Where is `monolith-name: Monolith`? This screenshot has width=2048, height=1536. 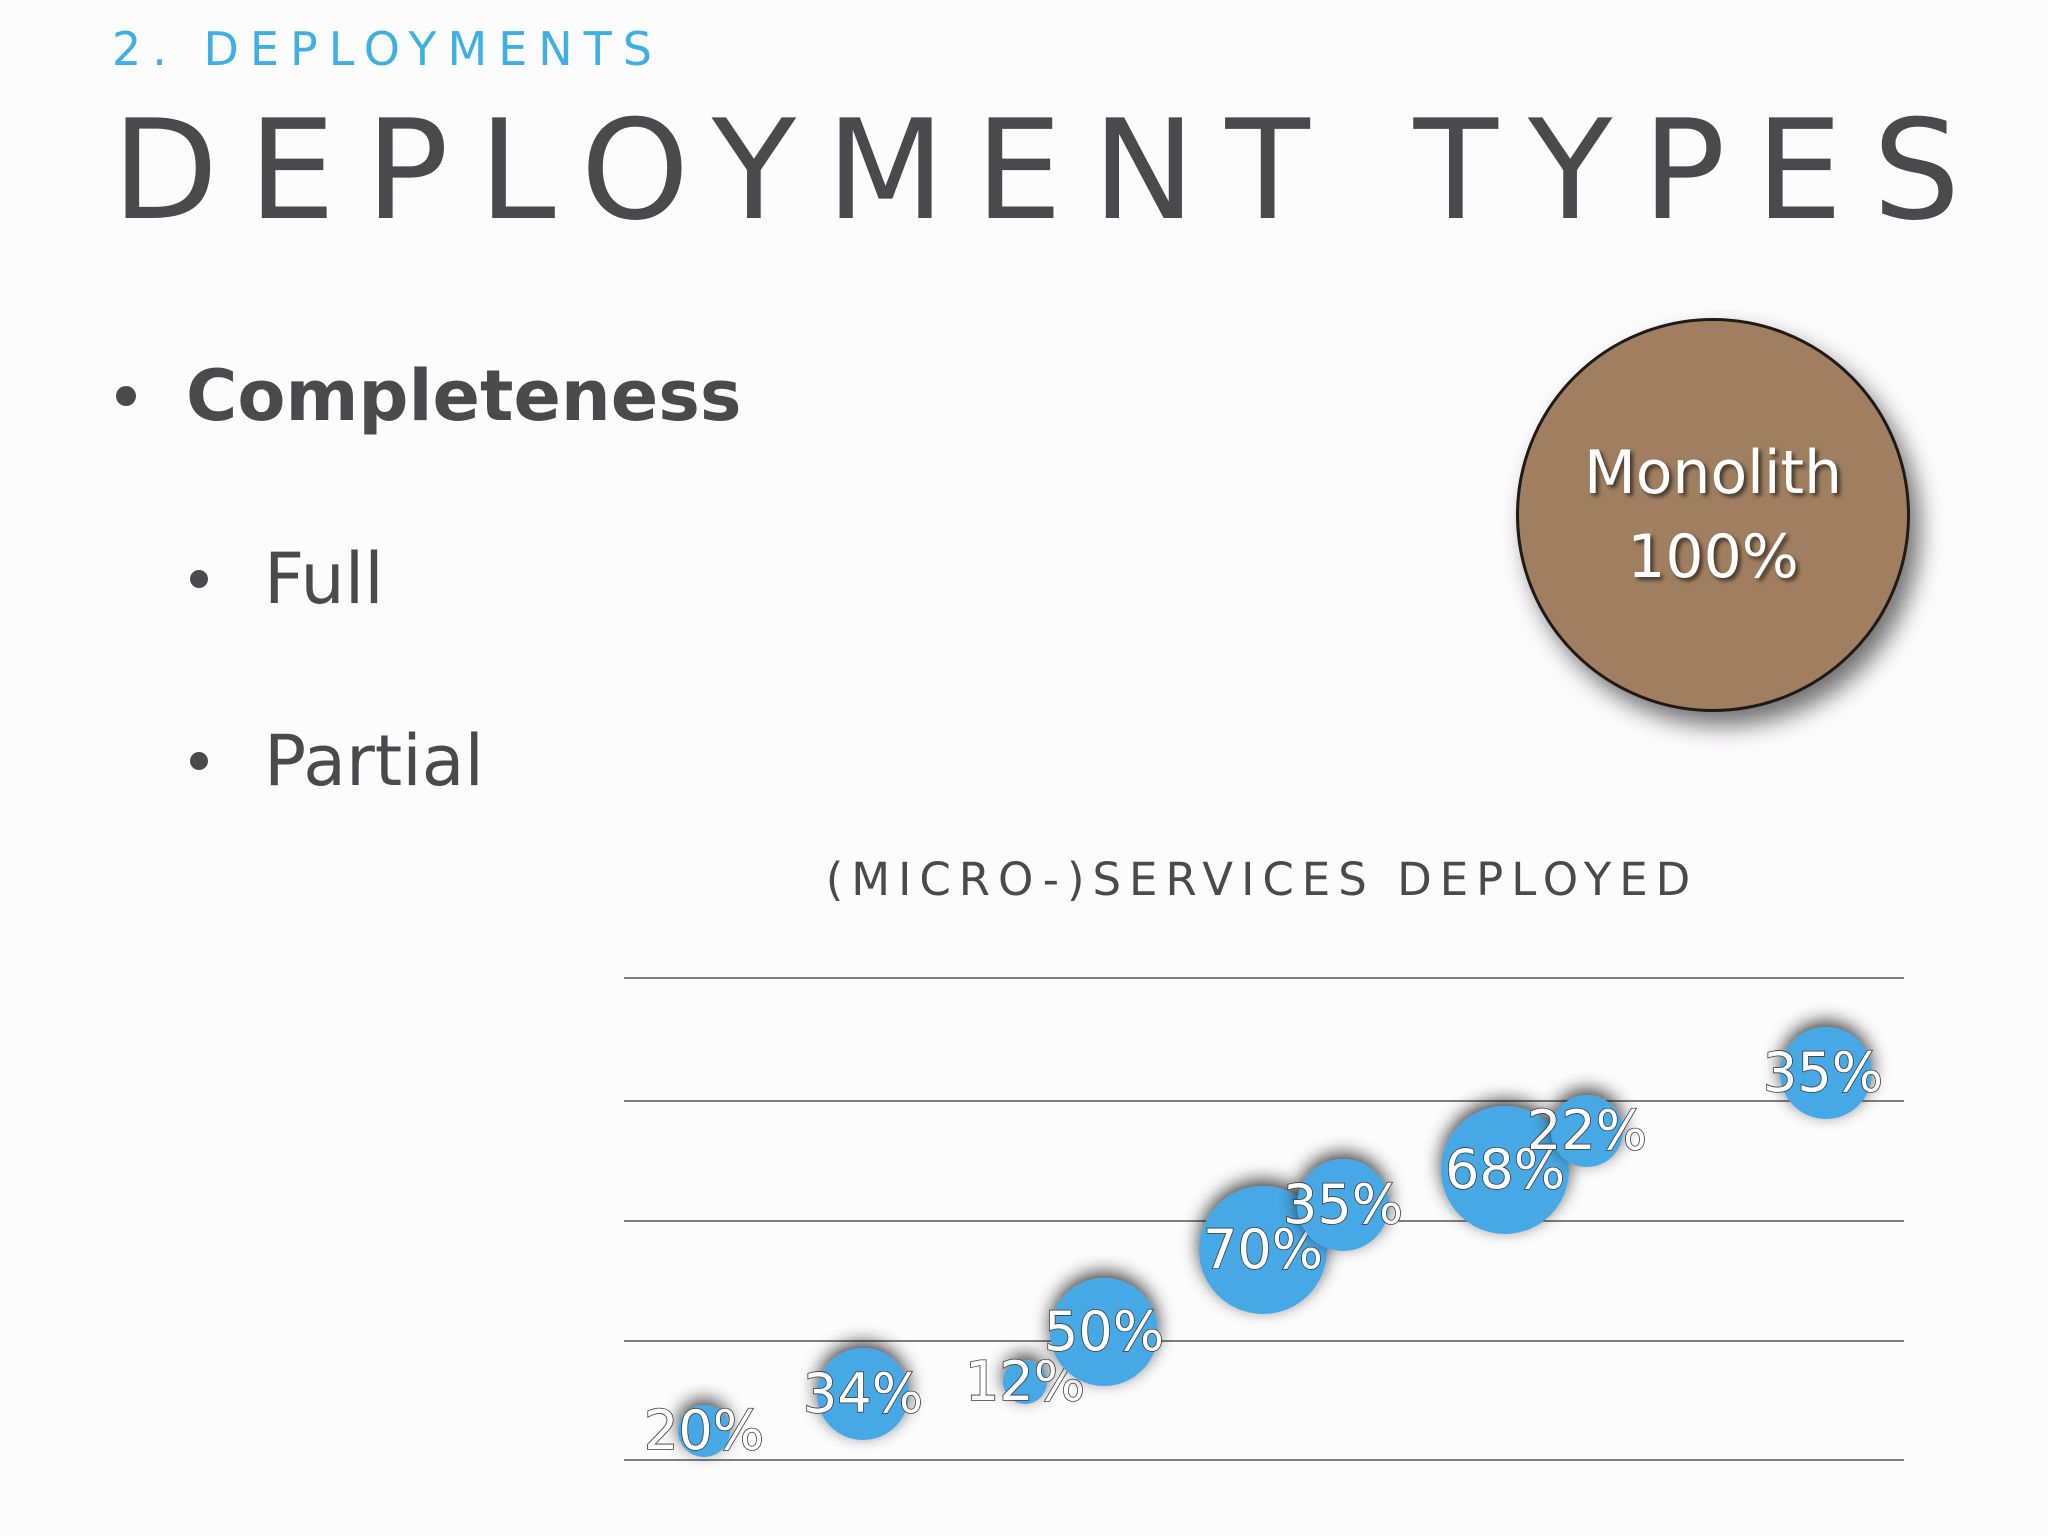
monolith-name: Monolith is located at coordinates (1713, 473).